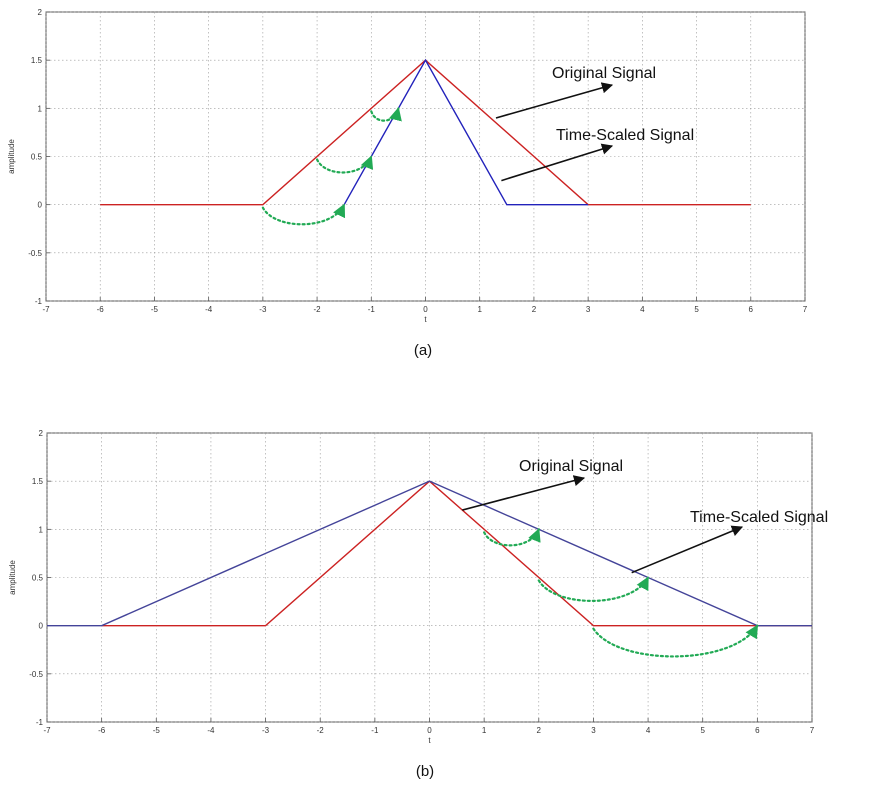 This screenshot has width=878, height=785. Describe the element at coordinates (423, 350) in the screenshot. I see `panel-caption: (a)` at that location.